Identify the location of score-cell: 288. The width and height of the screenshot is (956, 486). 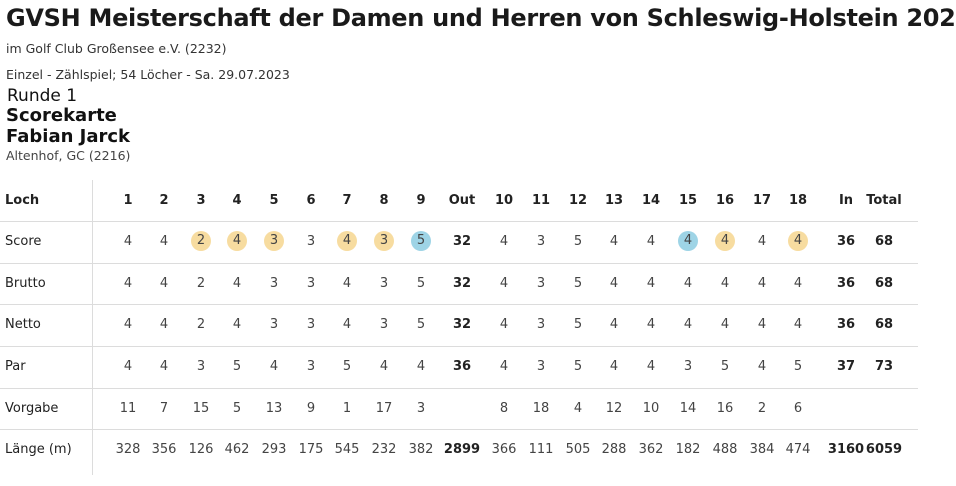
(614, 449).